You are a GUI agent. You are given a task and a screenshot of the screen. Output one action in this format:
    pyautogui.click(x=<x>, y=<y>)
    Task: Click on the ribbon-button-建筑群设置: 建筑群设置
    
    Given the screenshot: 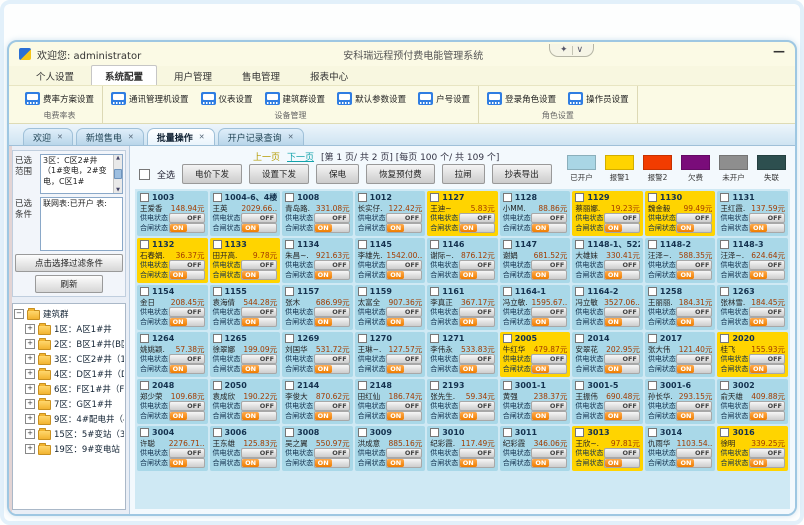 What is the action you would take?
    pyautogui.click(x=294, y=98)
    